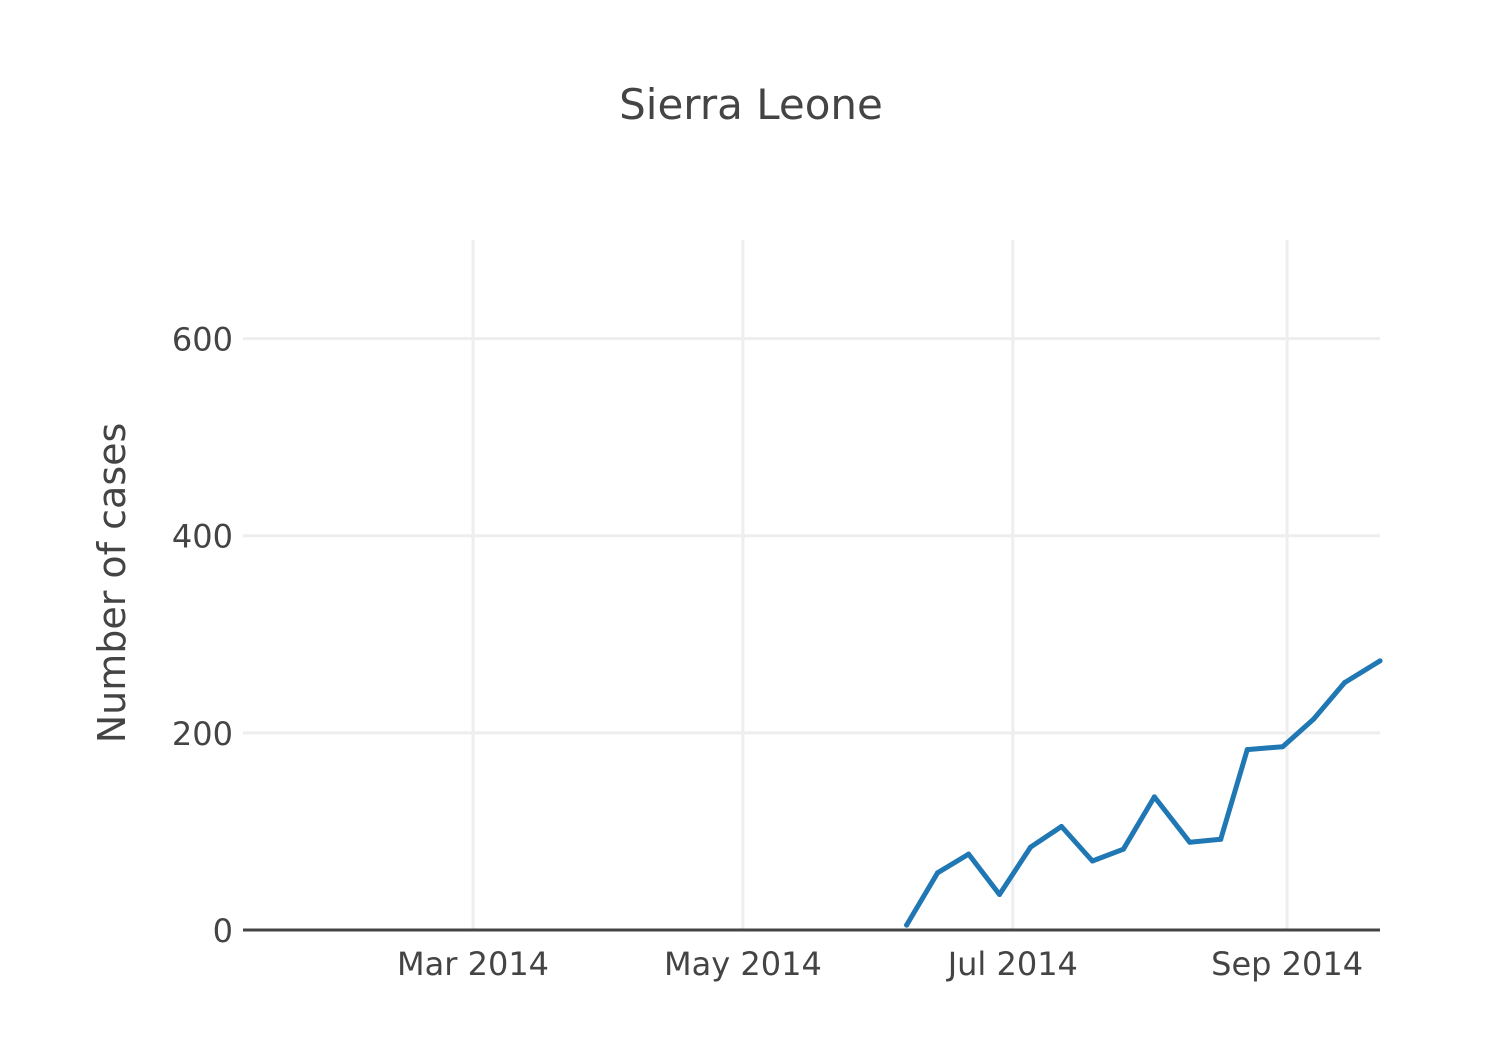 Image resolution: width=1500 pixels, height=1050 pixels. I want to click on y-tick-label: 600, so click(202, 340).